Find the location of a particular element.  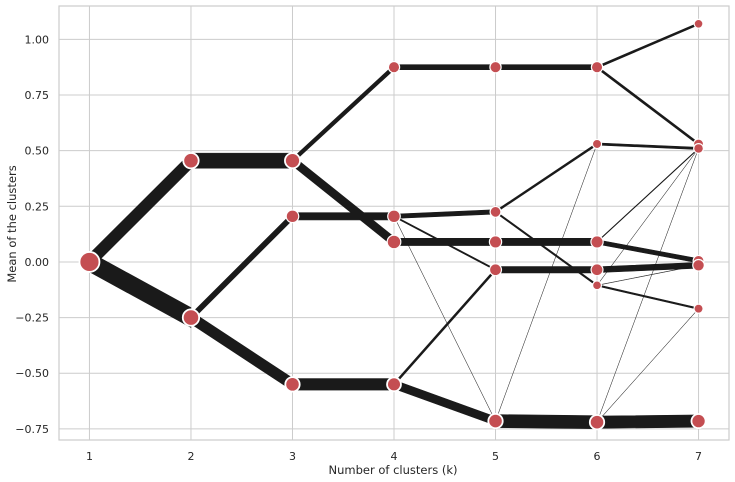

y-tick-label: 0.25 is located at coordinates (37, 206).